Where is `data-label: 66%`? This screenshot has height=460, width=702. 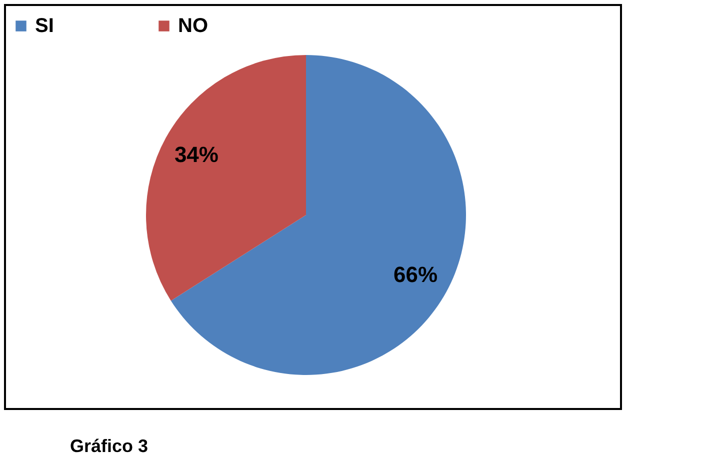 data-label: 66% is located at coordinates (416, 275).